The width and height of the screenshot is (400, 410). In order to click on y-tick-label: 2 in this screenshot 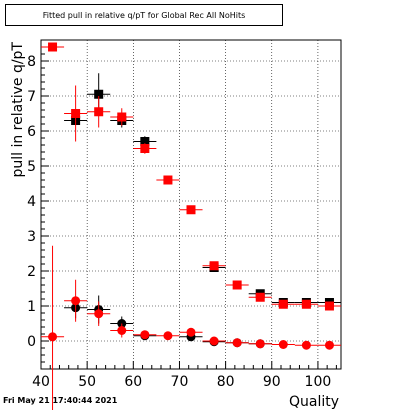, I will do `click(31, 272)`.